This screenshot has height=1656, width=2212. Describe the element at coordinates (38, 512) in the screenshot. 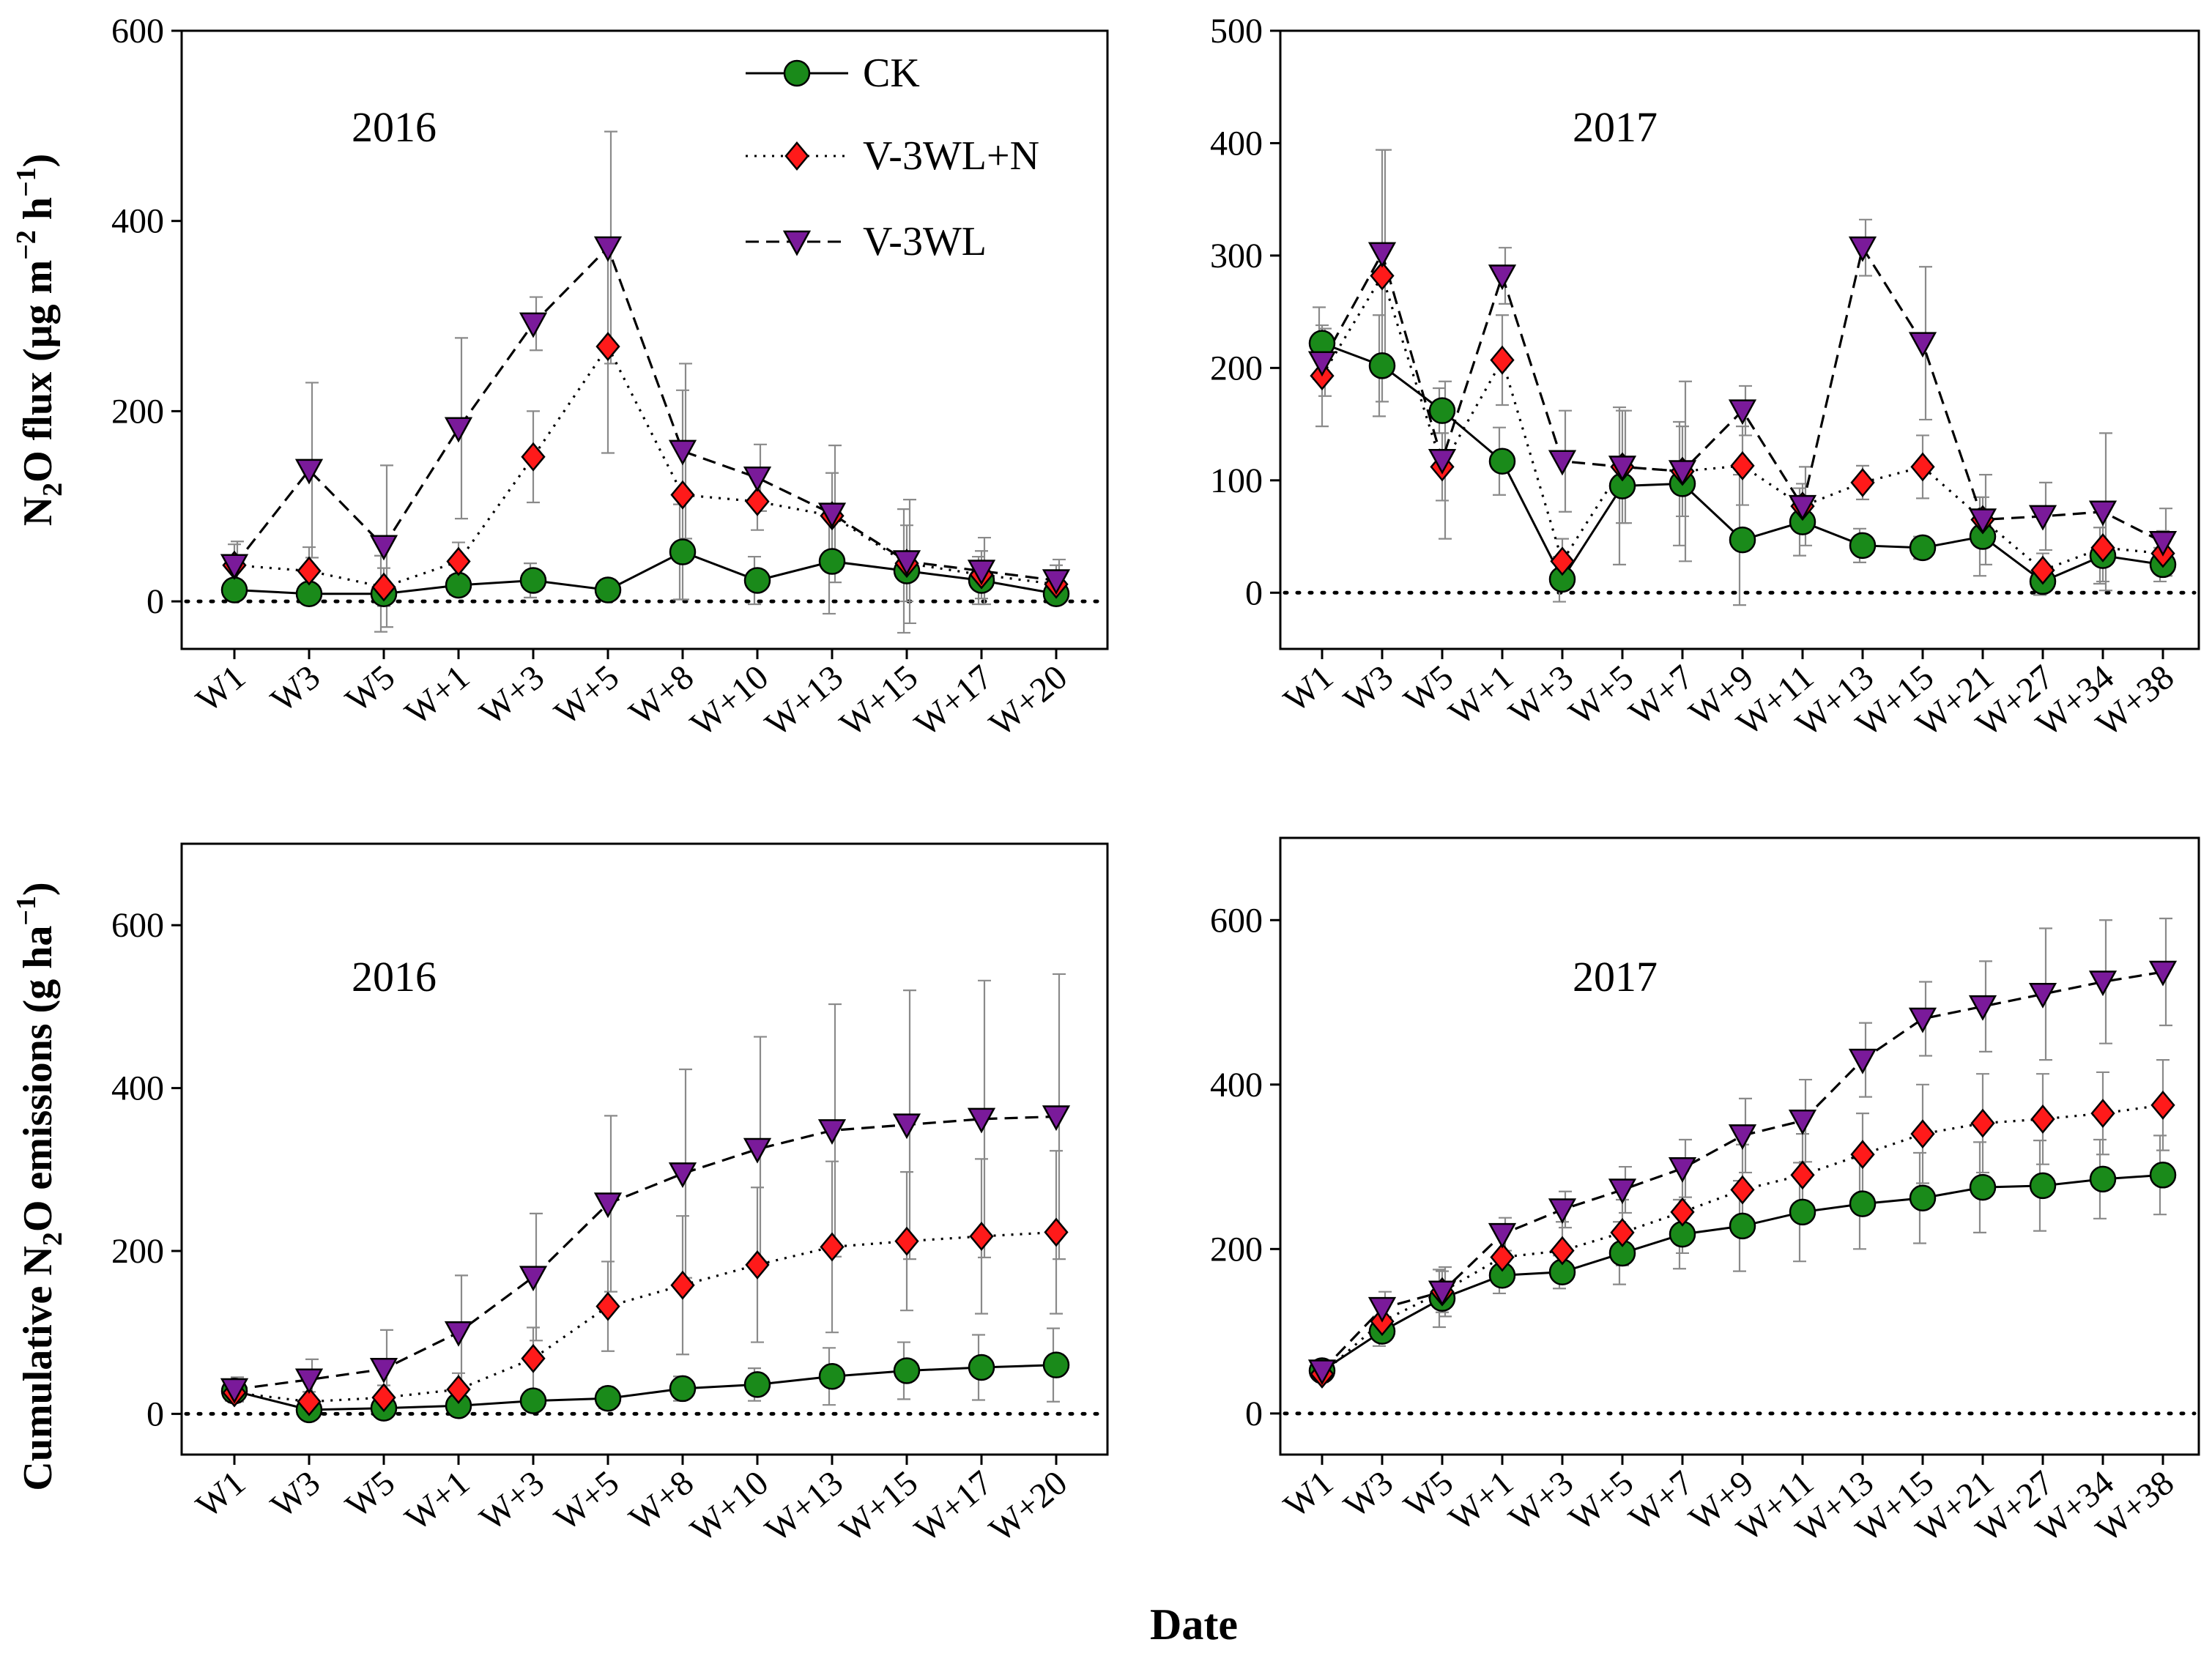

I see `ylabel-part: N` at that location.